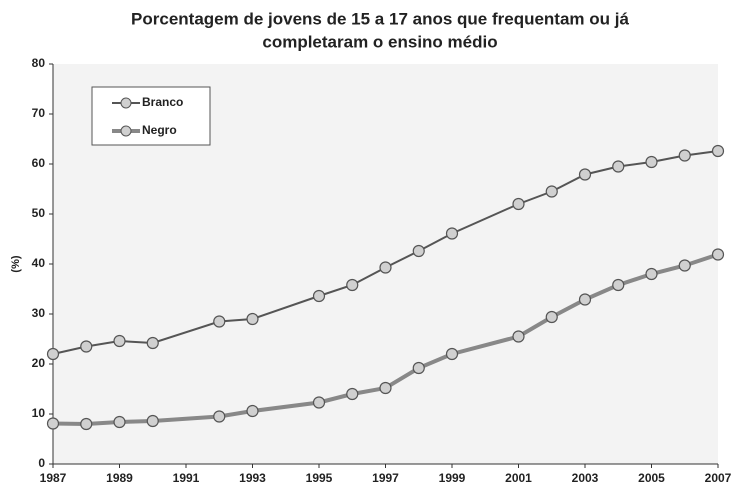  What do you see at coordinates (39, 363) in the screenshot?
I see `y-tick-label: 20` at bounding box center [39, 363].